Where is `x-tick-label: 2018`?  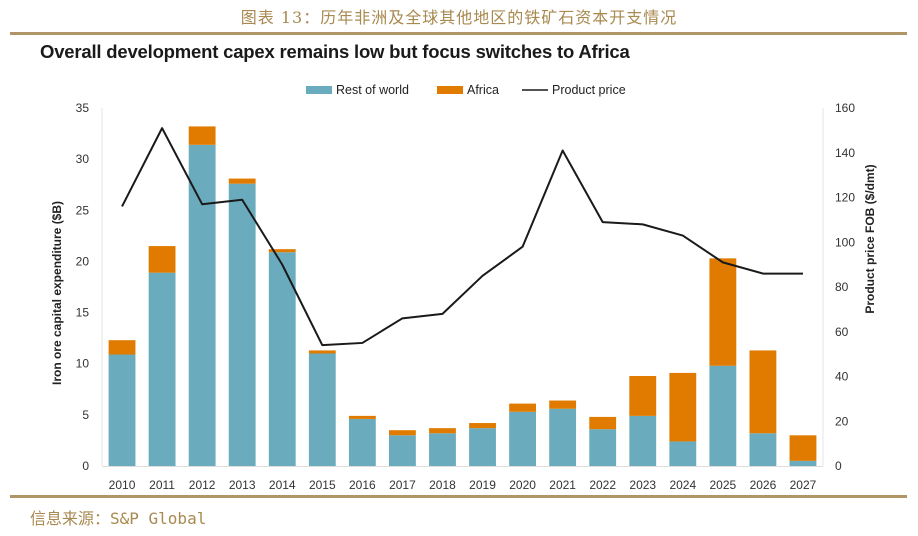
x-tick-label: 2018 is located at coordinates (442, 485).